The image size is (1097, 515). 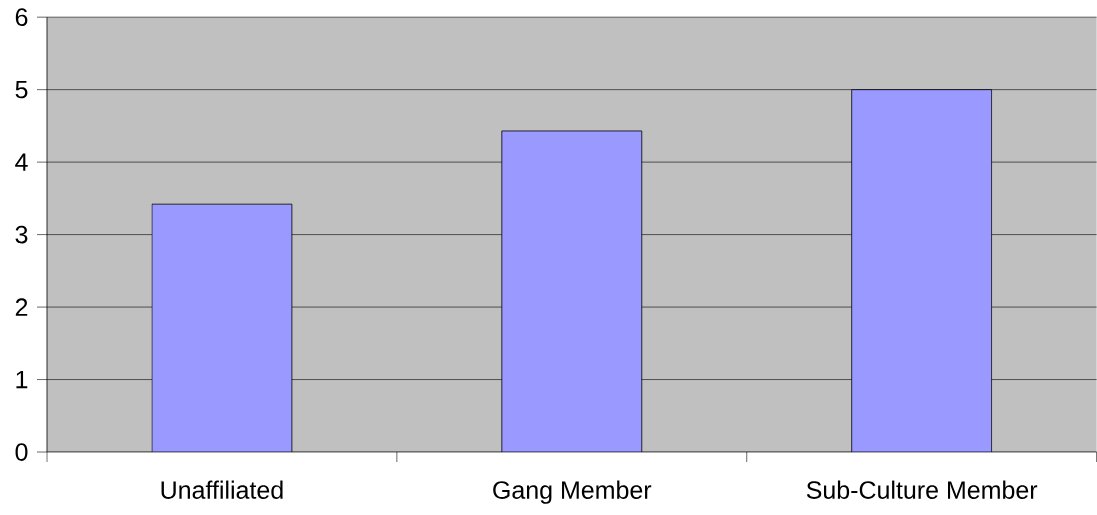 What do you see at coordinates (572, 492) in the screenshot?
I see `x-tick-label: Gang Member` at bounding box center [572, 492].